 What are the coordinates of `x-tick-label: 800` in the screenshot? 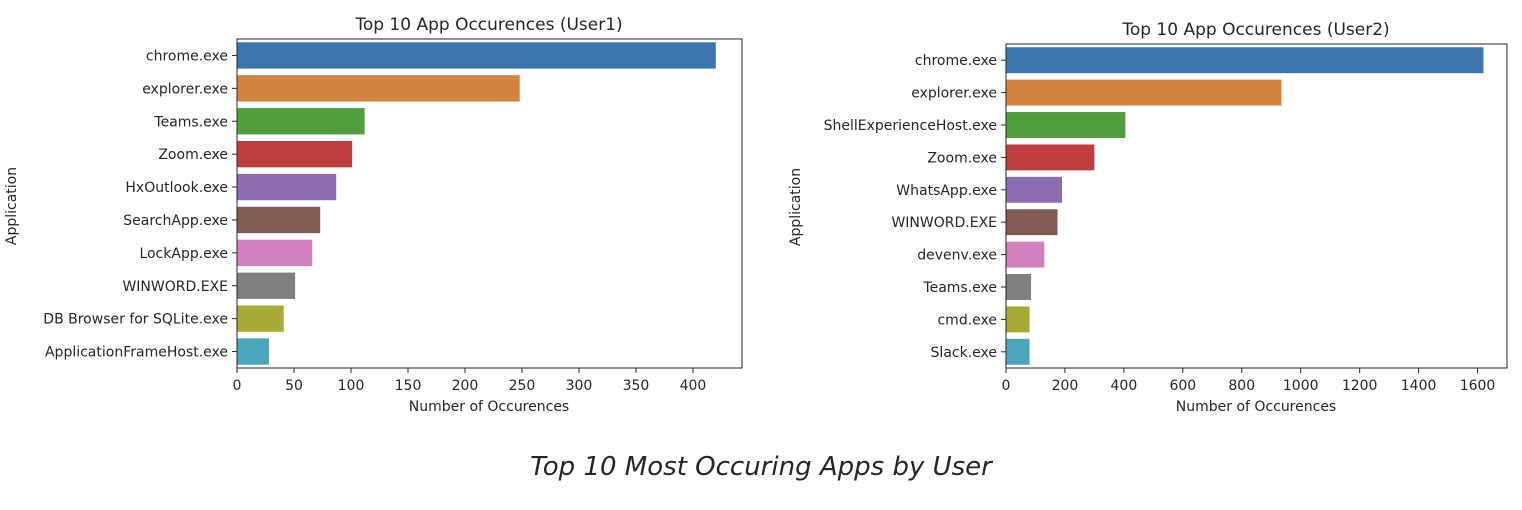 It's located at (1241, 386).